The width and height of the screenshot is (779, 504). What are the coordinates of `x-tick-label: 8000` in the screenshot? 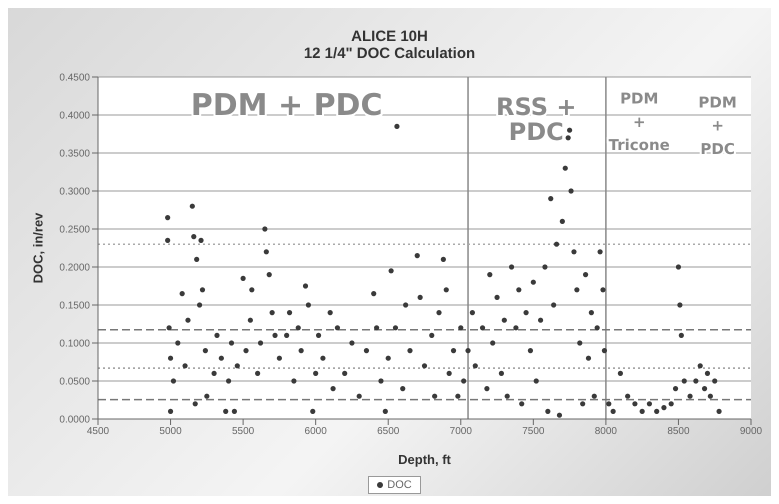 It's located at (606, 432).